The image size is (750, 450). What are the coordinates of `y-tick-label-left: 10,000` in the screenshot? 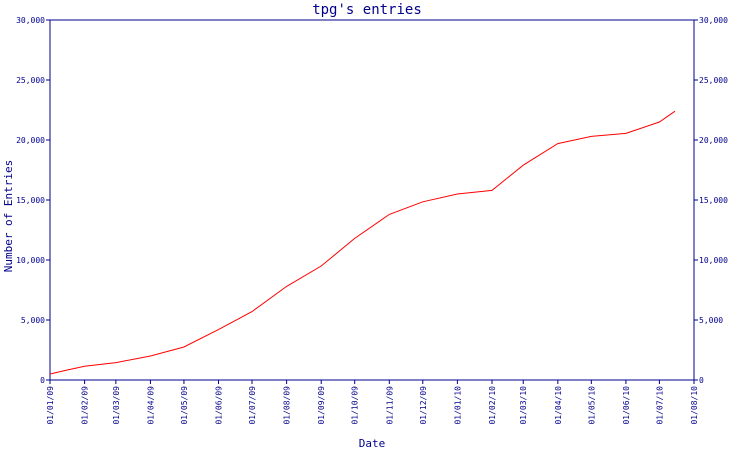 It's located at (30, 260).